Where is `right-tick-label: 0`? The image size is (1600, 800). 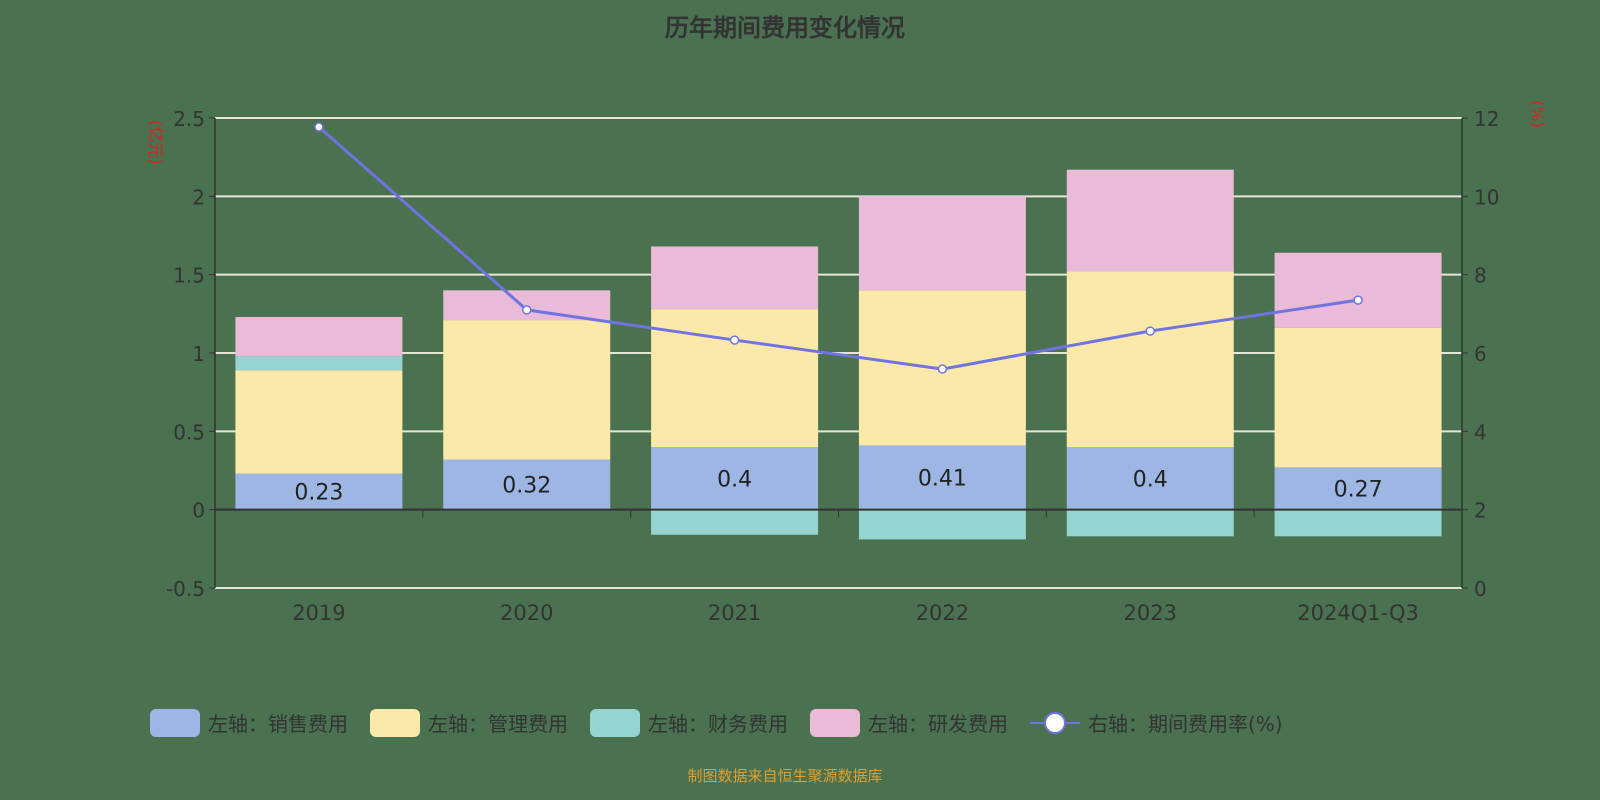
right-tick-label: 0 is located at coordinates (1480, 589).